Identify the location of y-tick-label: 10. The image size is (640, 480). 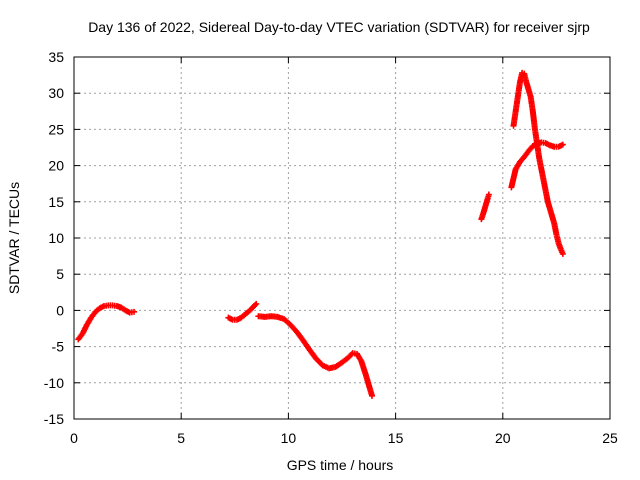
(56, 238).